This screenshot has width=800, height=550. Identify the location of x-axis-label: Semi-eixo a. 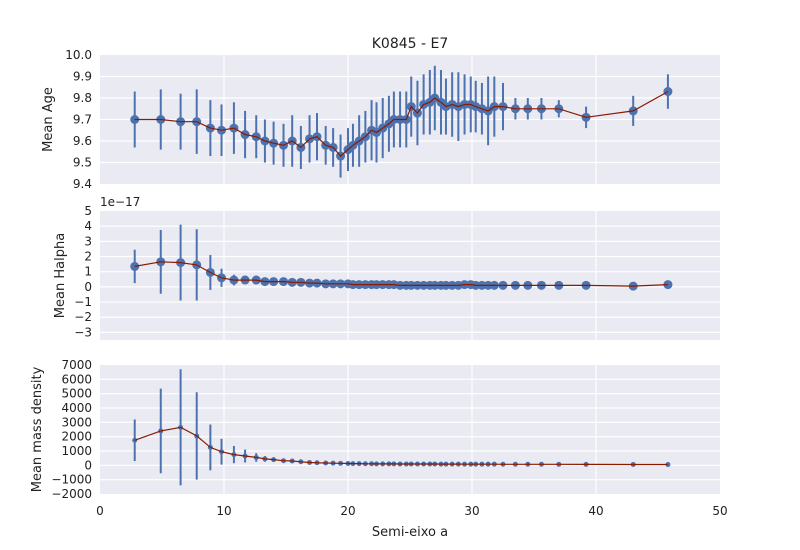
(410, 532).